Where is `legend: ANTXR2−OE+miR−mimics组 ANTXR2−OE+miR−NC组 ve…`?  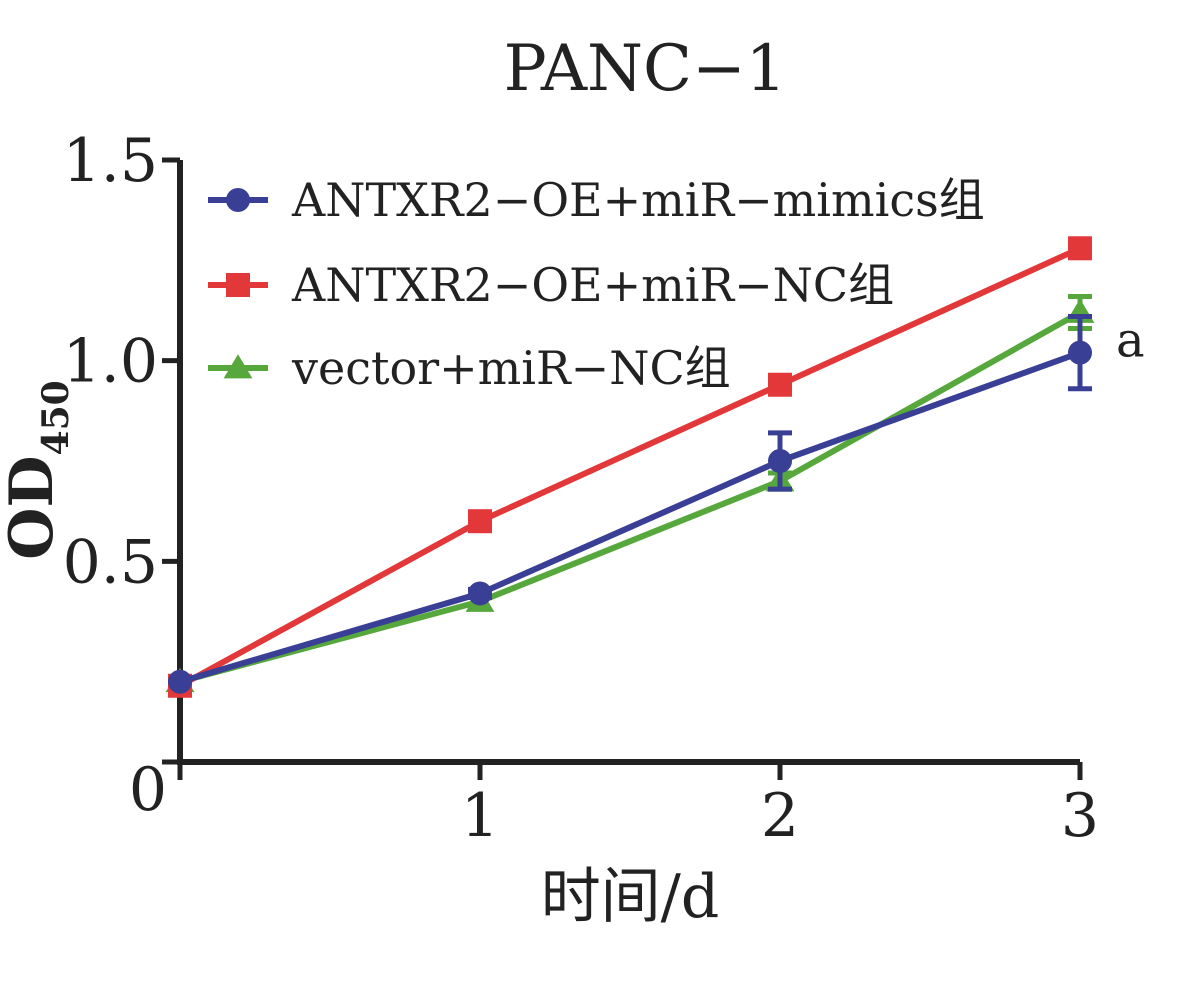
legend: ANTXR2−OE+miR−mimics组 ANTXR2−OE+miR−NC组 ve… is located at coordinates (596, 284).